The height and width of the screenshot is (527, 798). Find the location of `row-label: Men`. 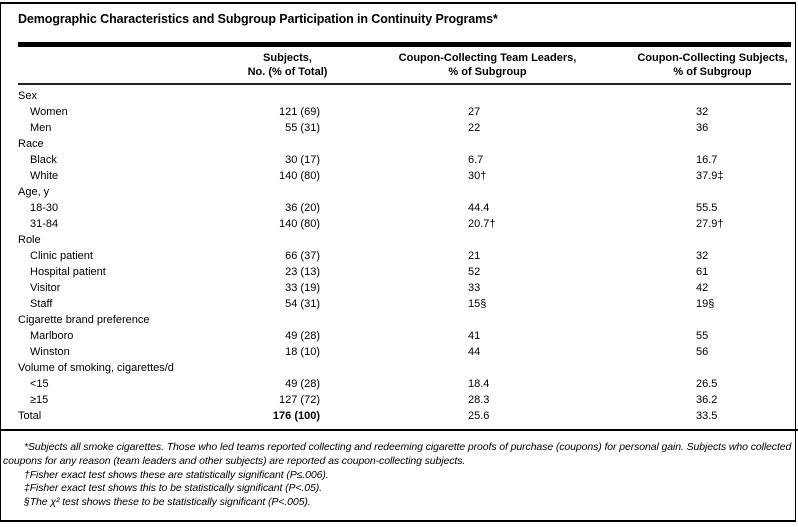

row-label: Men is located at coordinates (41, 128).